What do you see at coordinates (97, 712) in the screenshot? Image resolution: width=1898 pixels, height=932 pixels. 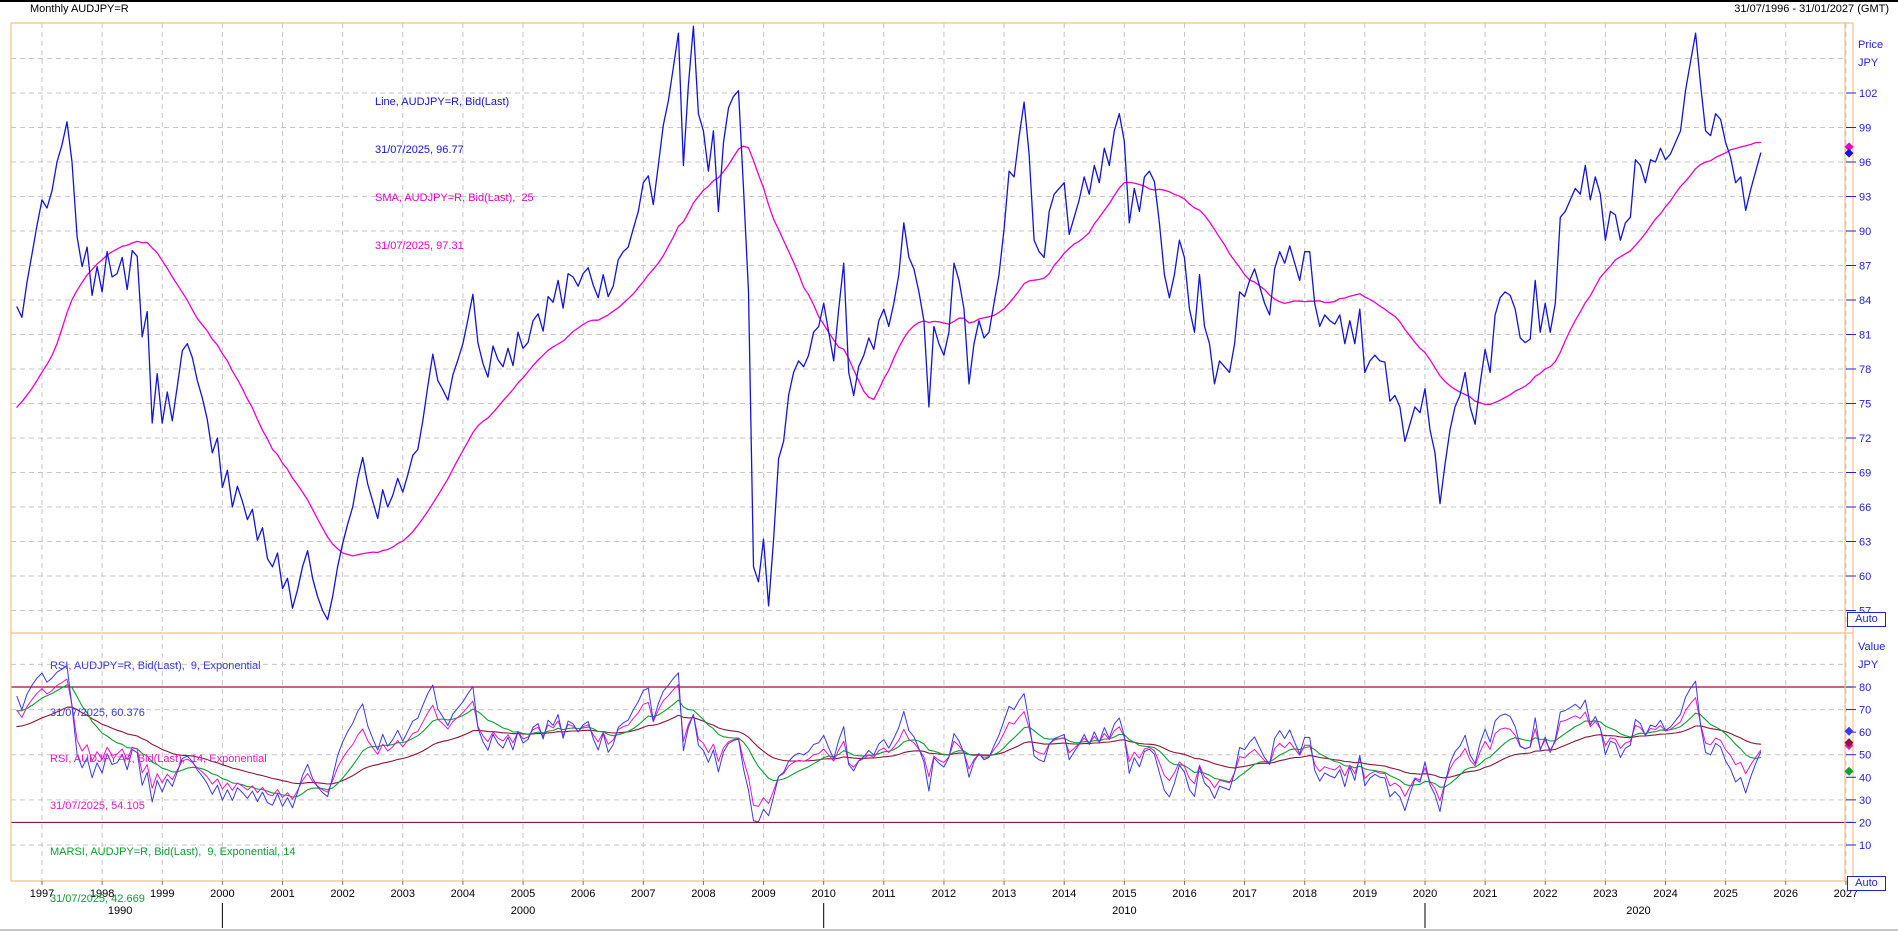 I see `legend-rsi9-value: 31/07/2025, 60.376` at bounding box center [97, 712].